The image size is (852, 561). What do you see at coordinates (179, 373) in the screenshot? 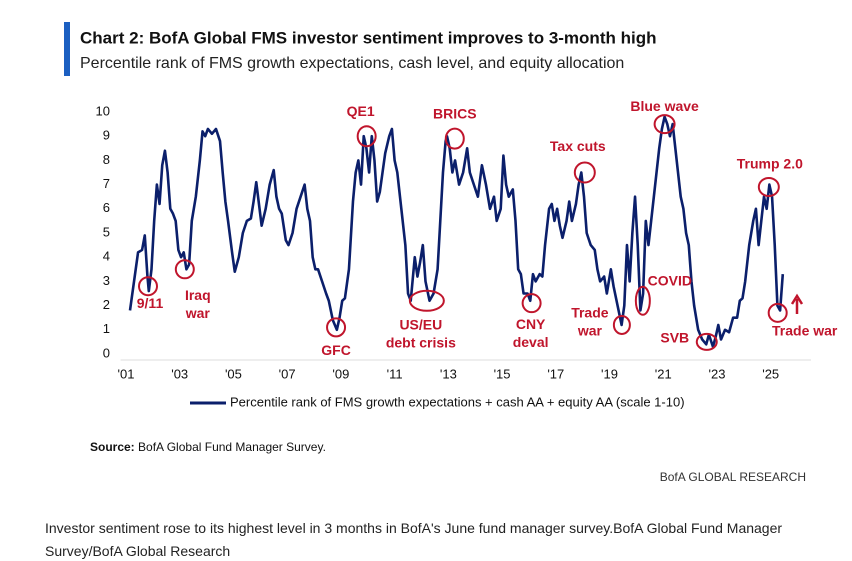
I see `x-tick-label: '03` at bounding box center [179, 373].